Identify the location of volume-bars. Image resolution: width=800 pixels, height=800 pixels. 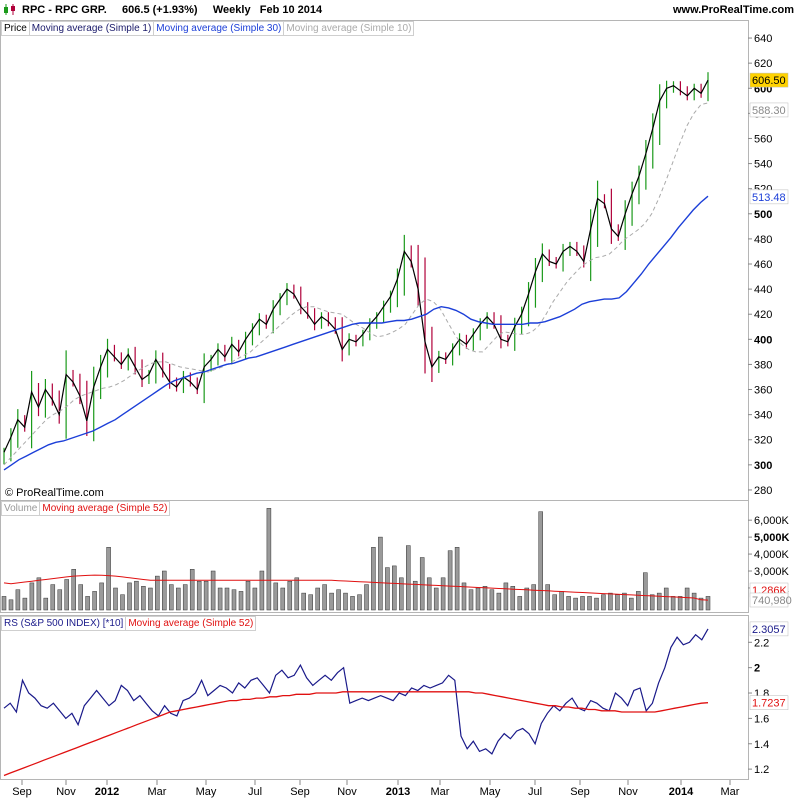
(356, 559).